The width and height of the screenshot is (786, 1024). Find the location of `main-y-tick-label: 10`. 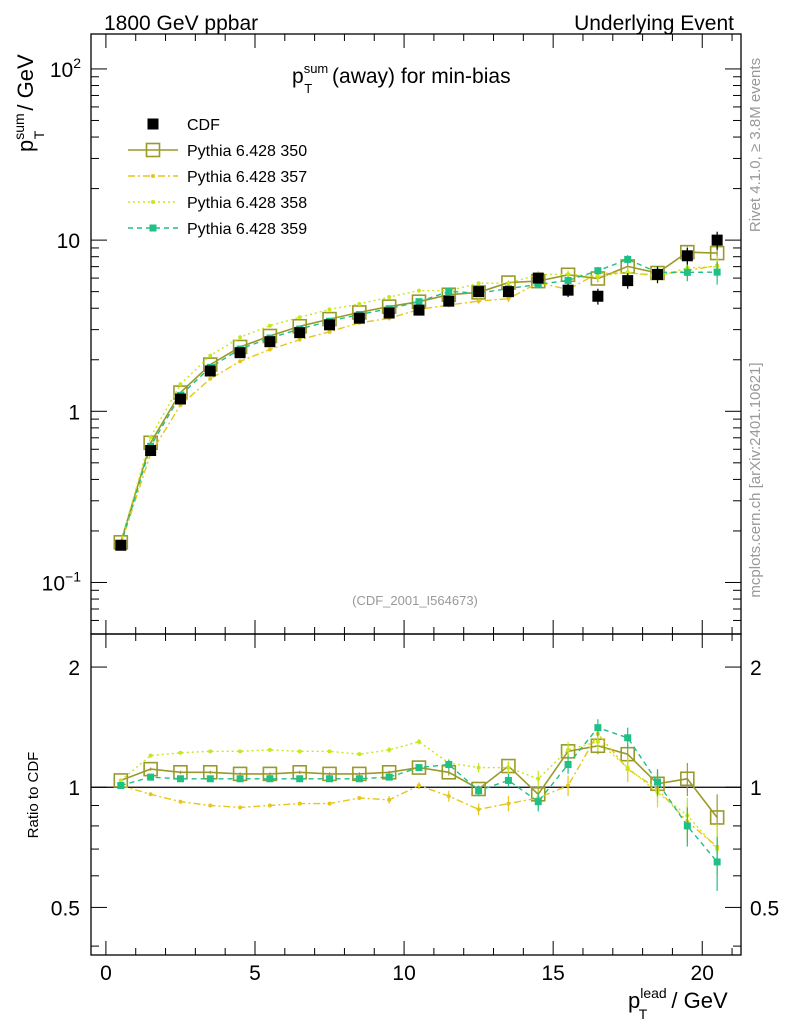

main-y-tick-label: 10 is located at coordinates (68, 241).